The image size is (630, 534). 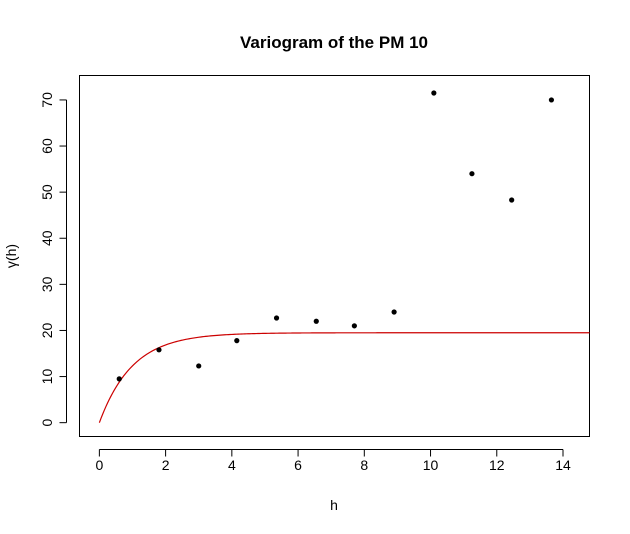 I want to click on y-tick-label: 50, so click(x=47, y=192).